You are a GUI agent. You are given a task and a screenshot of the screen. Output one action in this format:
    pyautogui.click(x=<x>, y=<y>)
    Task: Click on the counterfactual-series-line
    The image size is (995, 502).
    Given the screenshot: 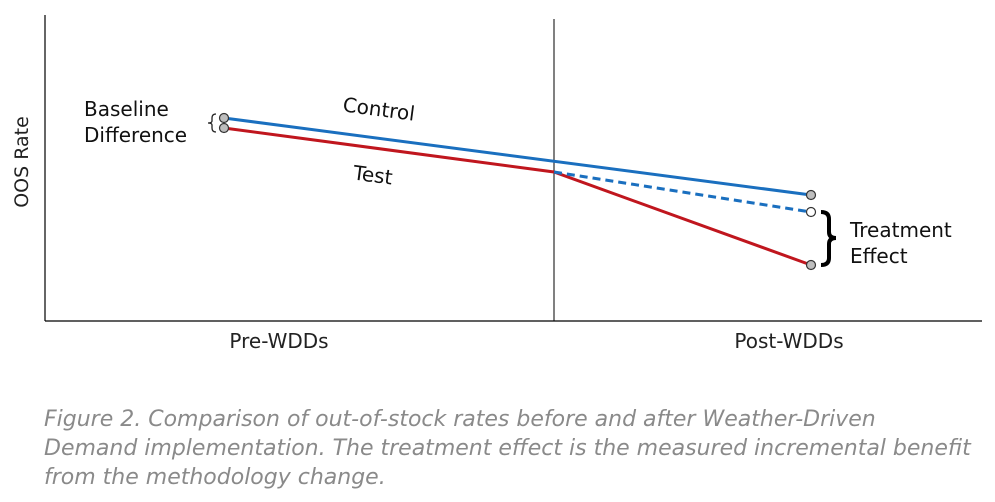 What is the action you would take?
    pyautogui.click(x=682, y=192)
    